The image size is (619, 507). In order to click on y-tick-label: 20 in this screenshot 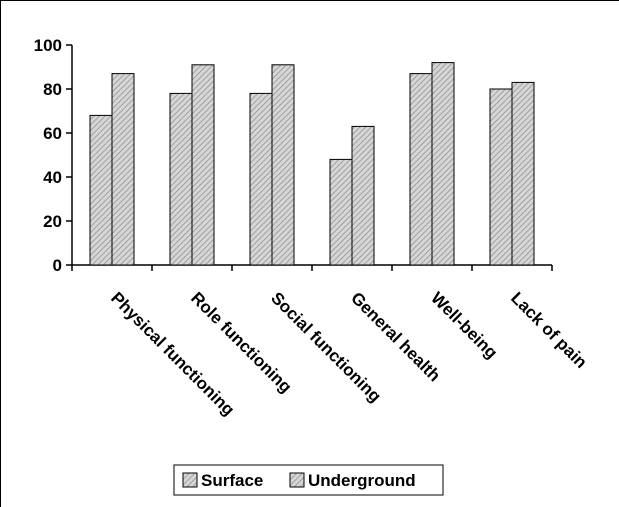, I will do `click(52, 221)`.